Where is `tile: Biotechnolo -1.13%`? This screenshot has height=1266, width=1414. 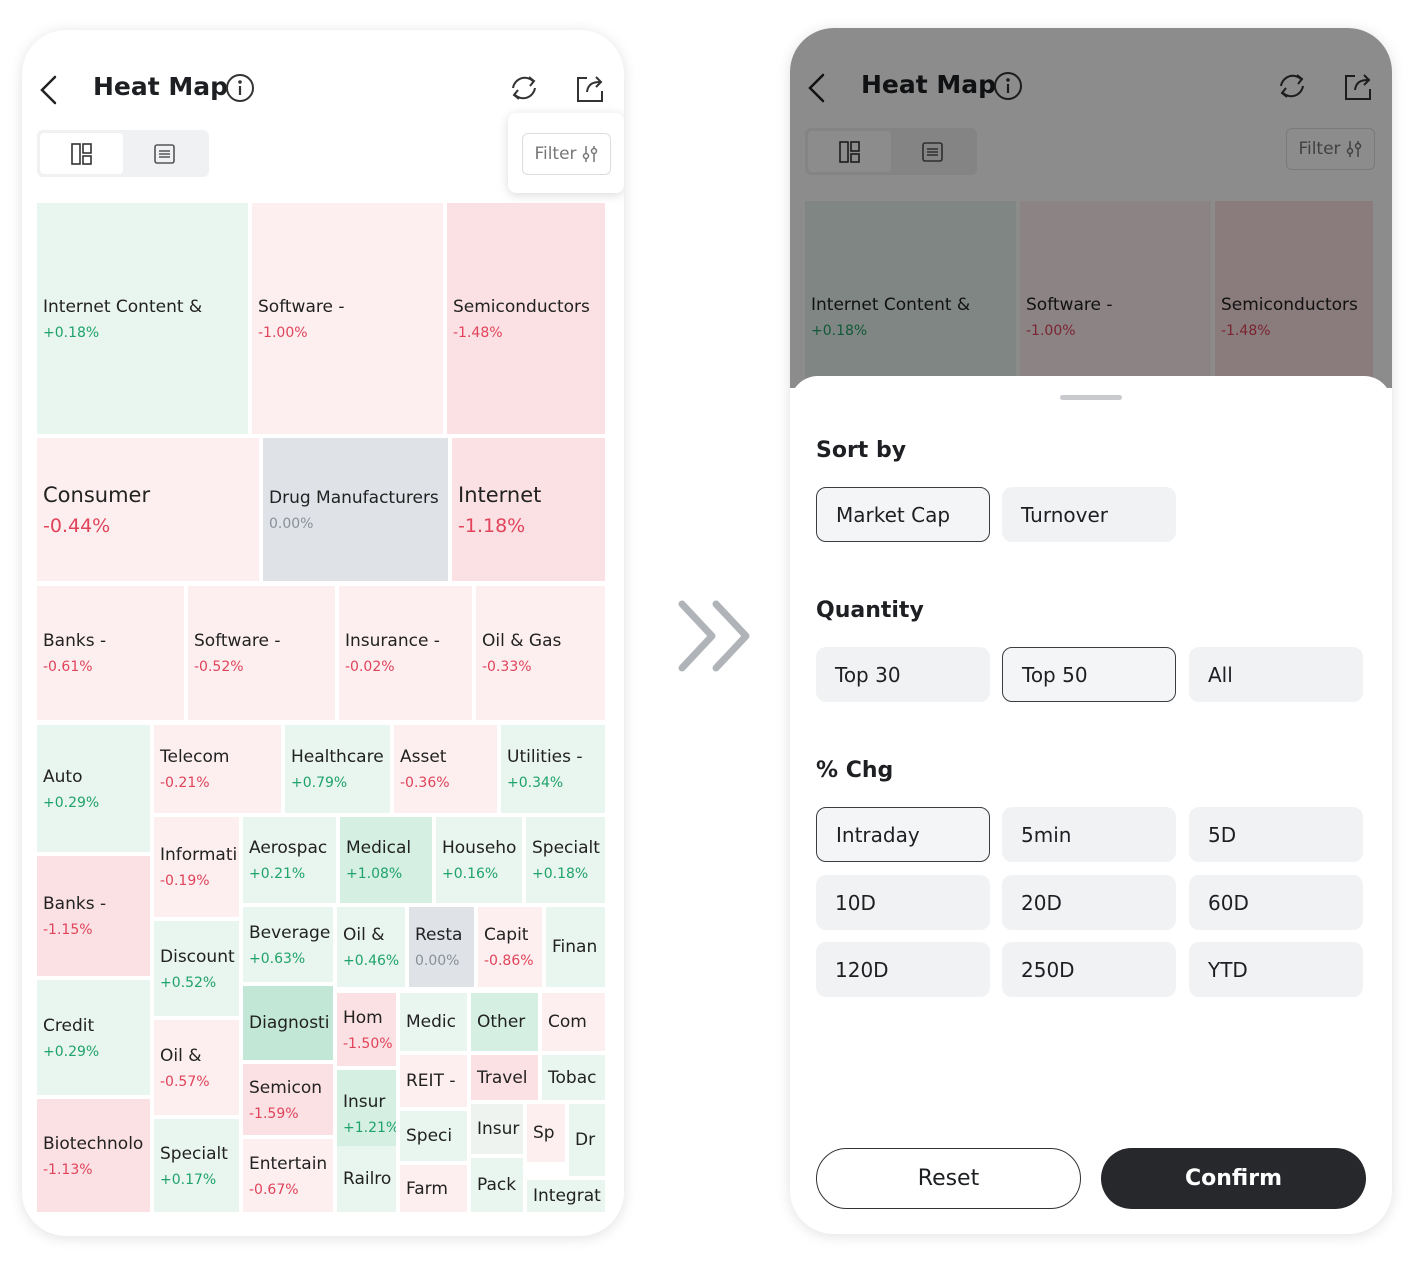
tile: Biotechnolo -1.13% is located at coordinates (93, 1155).